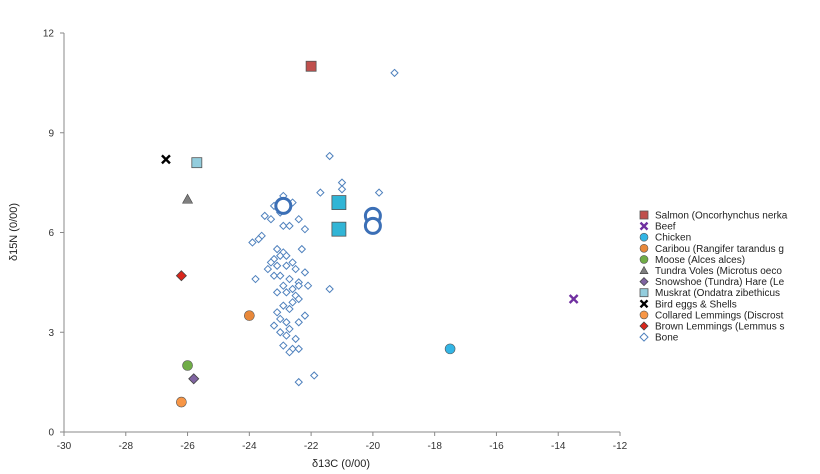  I want to click on x-tick-label: -12, so click(620, 446).